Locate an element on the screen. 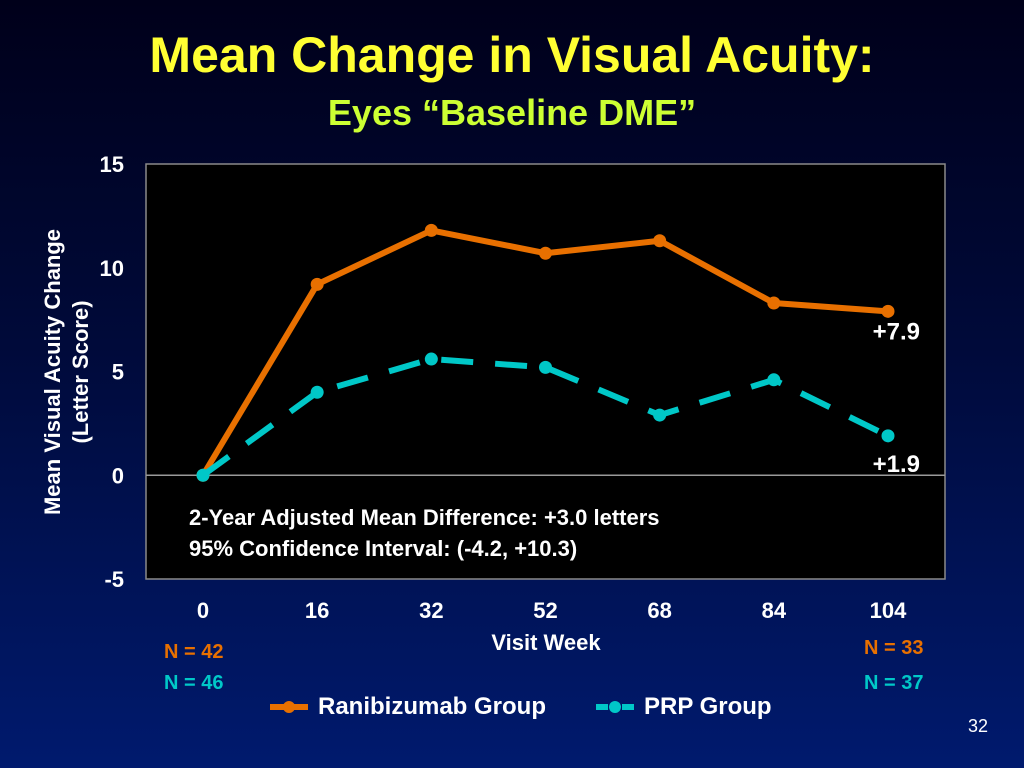 This screenshot has width=1024, height=768. y-tick-label: 10 is located at coordinates (112, 268).